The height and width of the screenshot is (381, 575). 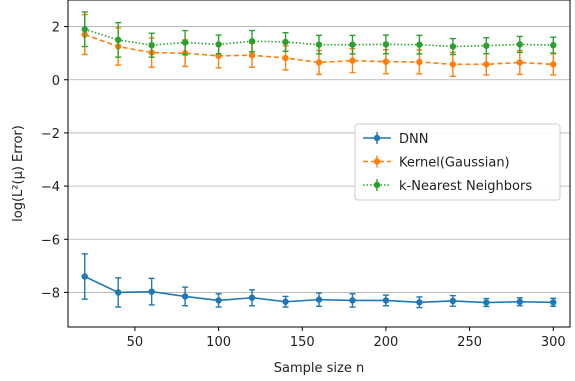 I want to click on y-tick-label-5: 2, so click(x=56, y=28).